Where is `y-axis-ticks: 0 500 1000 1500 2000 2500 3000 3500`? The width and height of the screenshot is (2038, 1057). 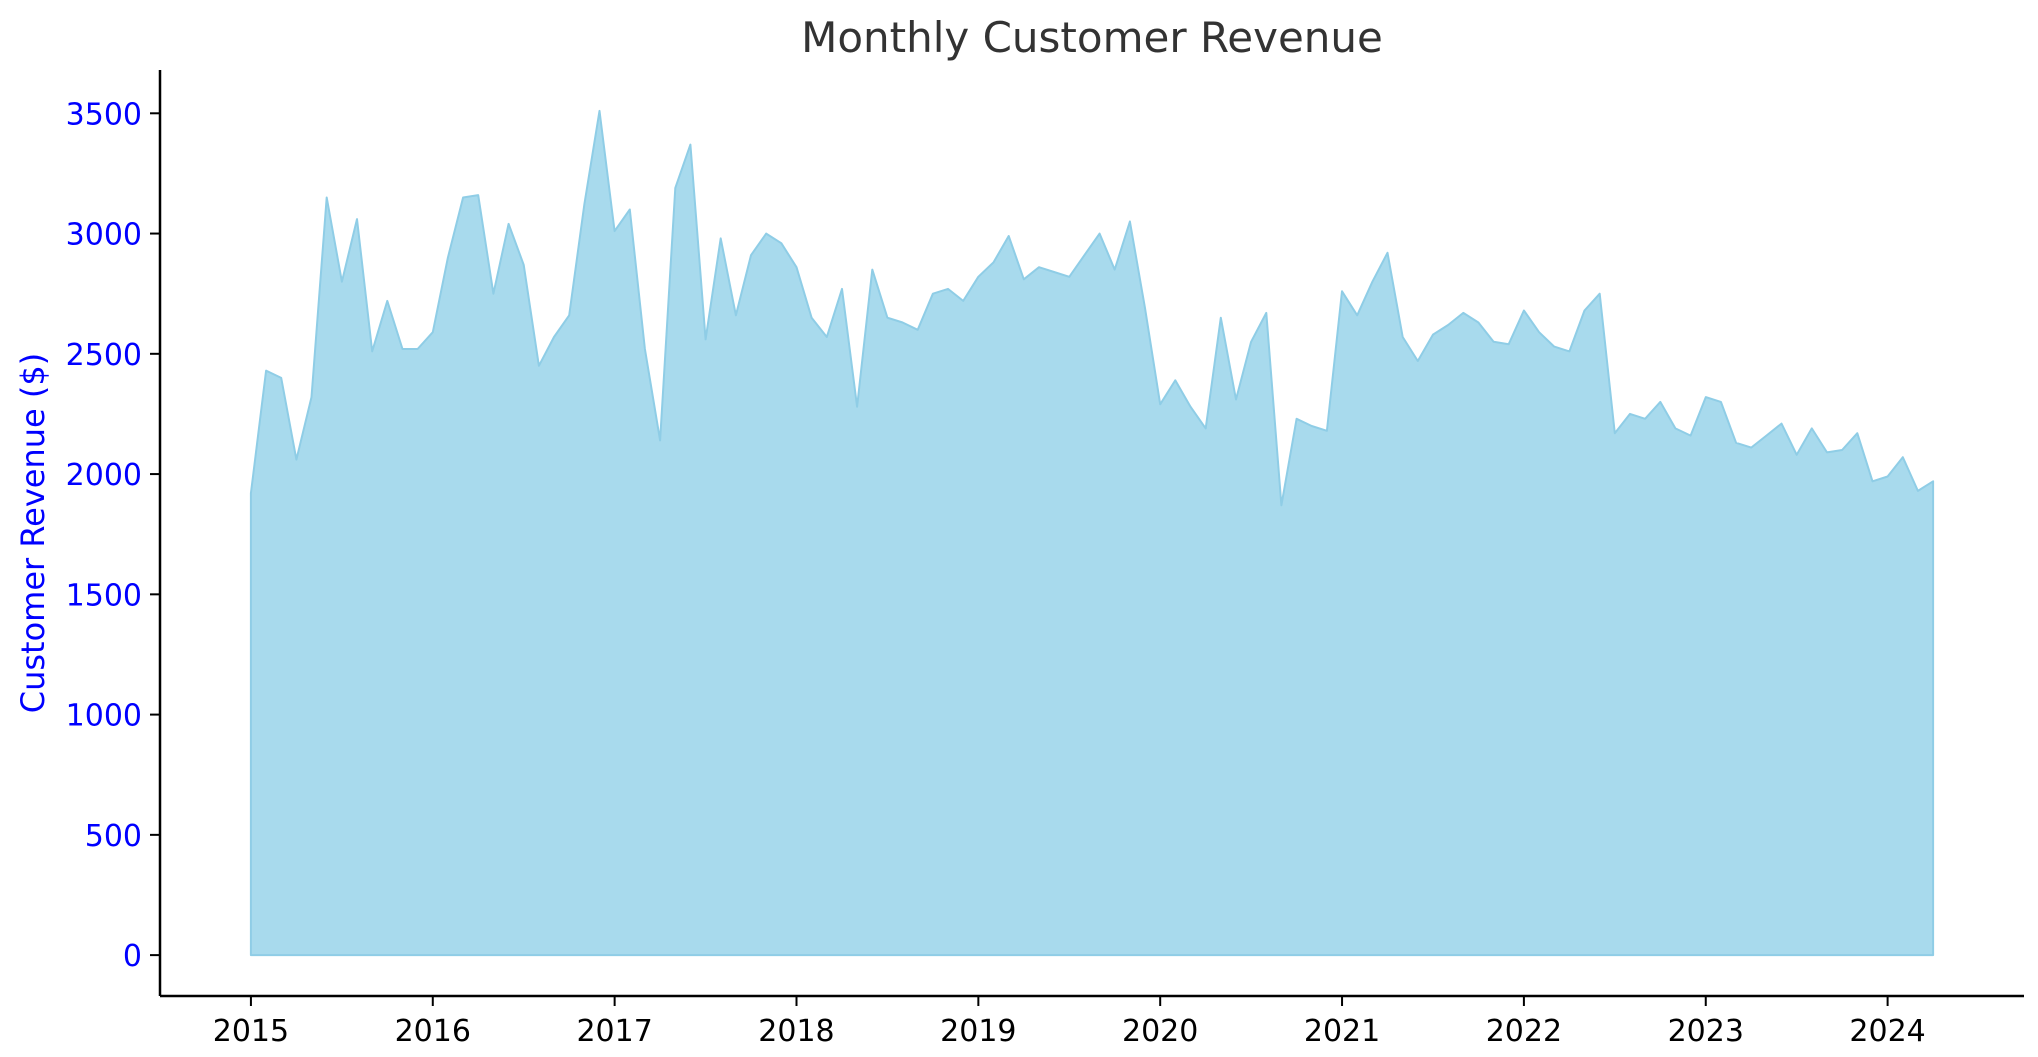 y-axis-ticks: 0 500 1000 1500 2000 2500 3000 3500 is located at coordinates (113, 535).